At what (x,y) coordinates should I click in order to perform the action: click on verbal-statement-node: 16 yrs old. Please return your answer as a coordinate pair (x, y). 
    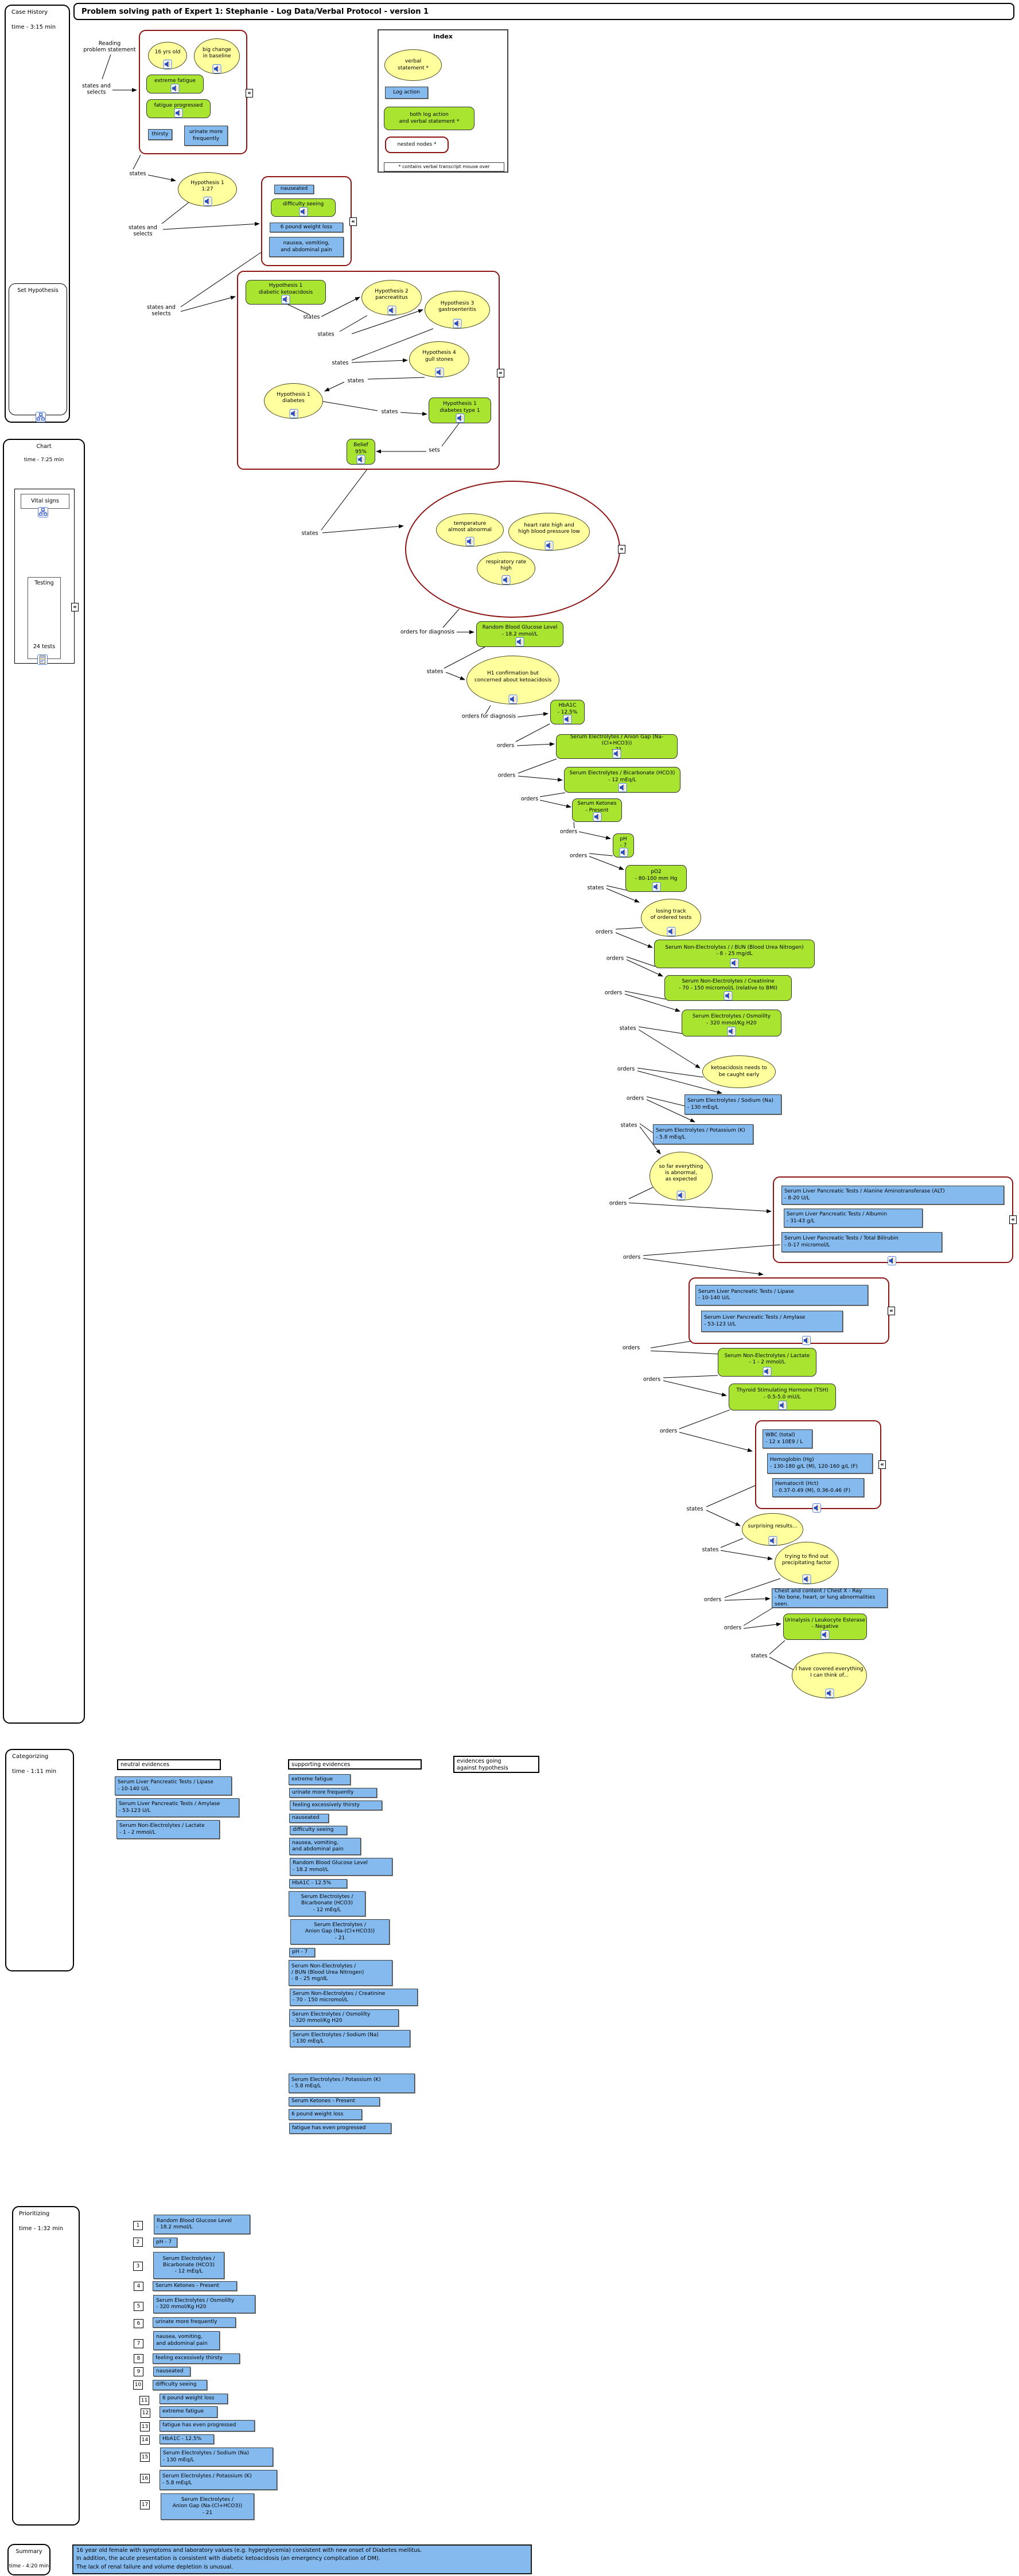
    Looking at the image, I should click on (167, 56).